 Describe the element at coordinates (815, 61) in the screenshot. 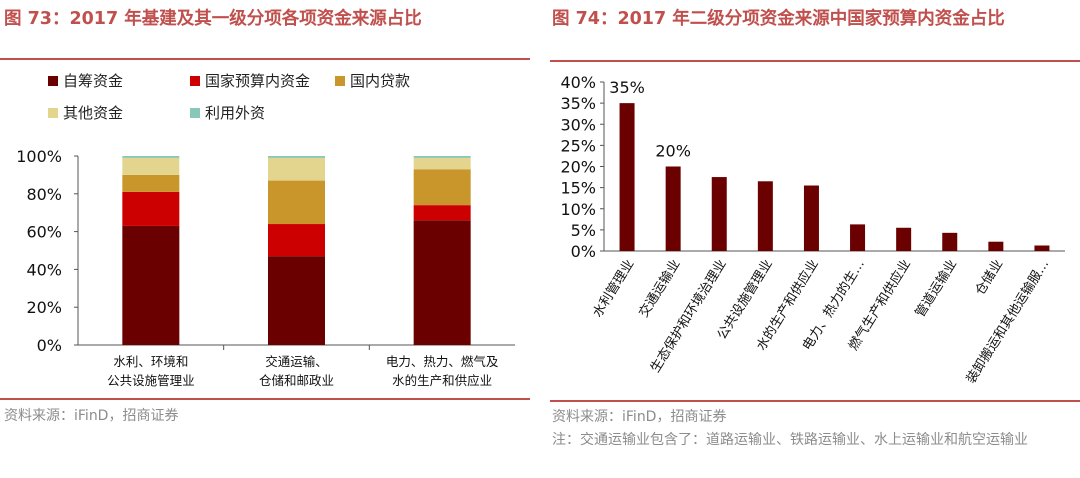

I see `right-title-rule` at that location.